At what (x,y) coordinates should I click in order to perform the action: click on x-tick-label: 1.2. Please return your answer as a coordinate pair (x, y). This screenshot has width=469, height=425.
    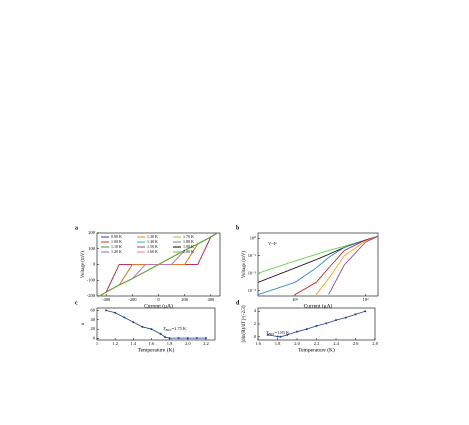
    Looking at the image, I should click on (115, 343).